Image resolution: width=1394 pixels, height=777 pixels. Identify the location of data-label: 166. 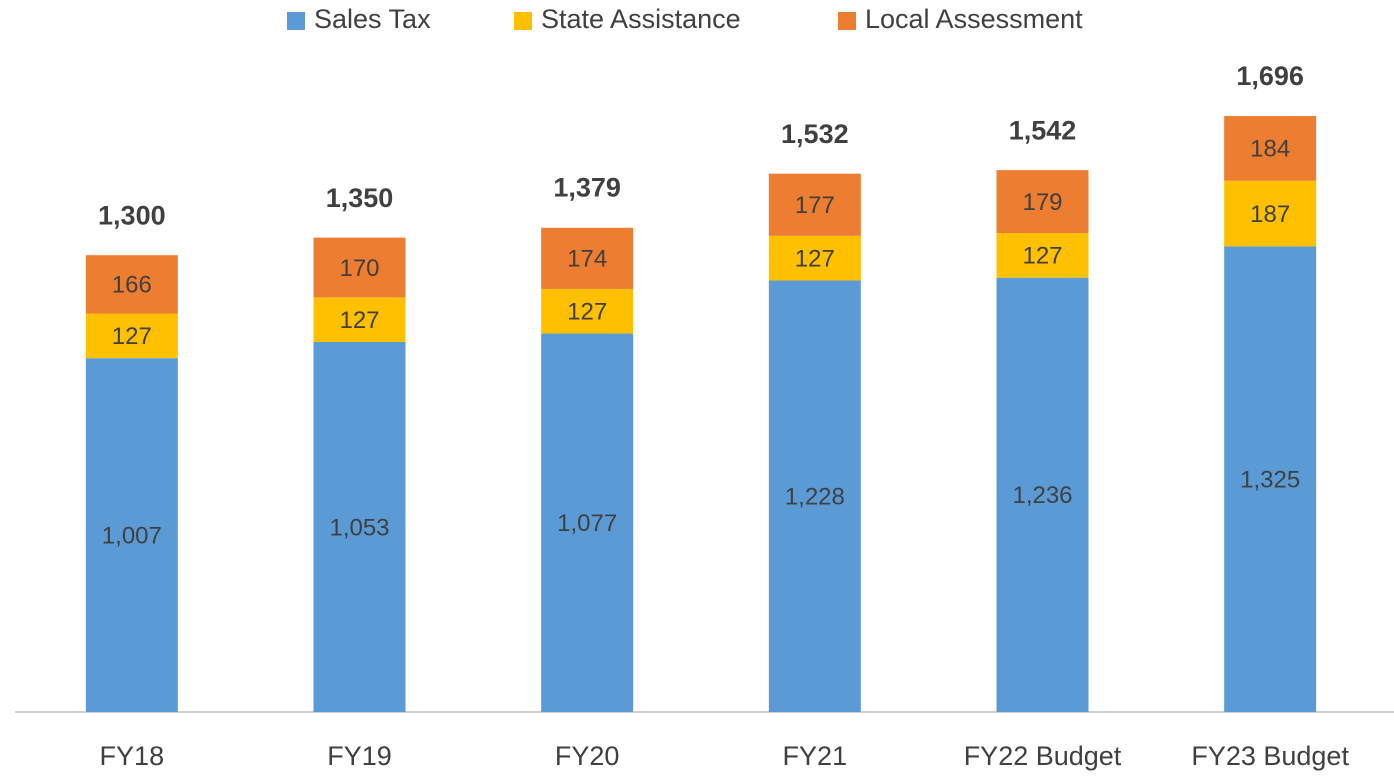
(132, 285).